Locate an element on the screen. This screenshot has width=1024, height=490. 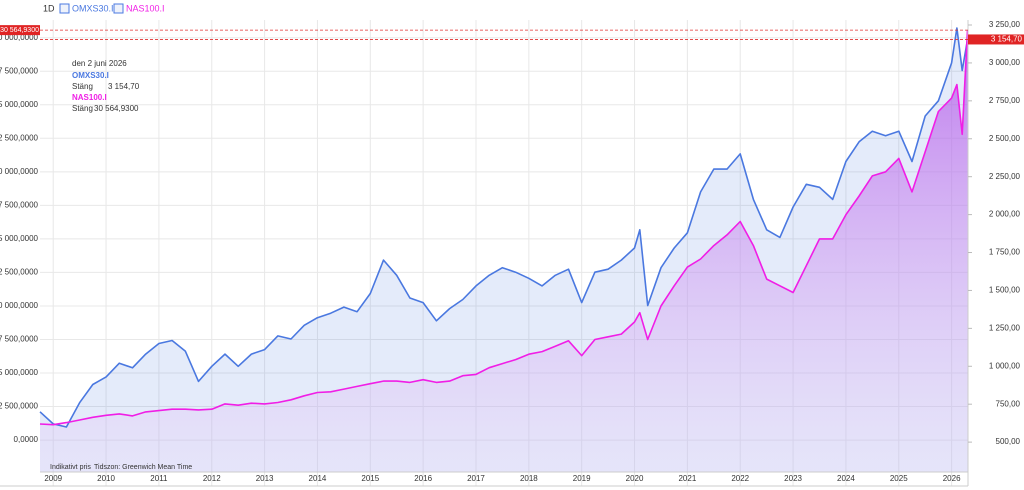
y-tick-label: 12 500,0000 is located at coordinates (19, 272).